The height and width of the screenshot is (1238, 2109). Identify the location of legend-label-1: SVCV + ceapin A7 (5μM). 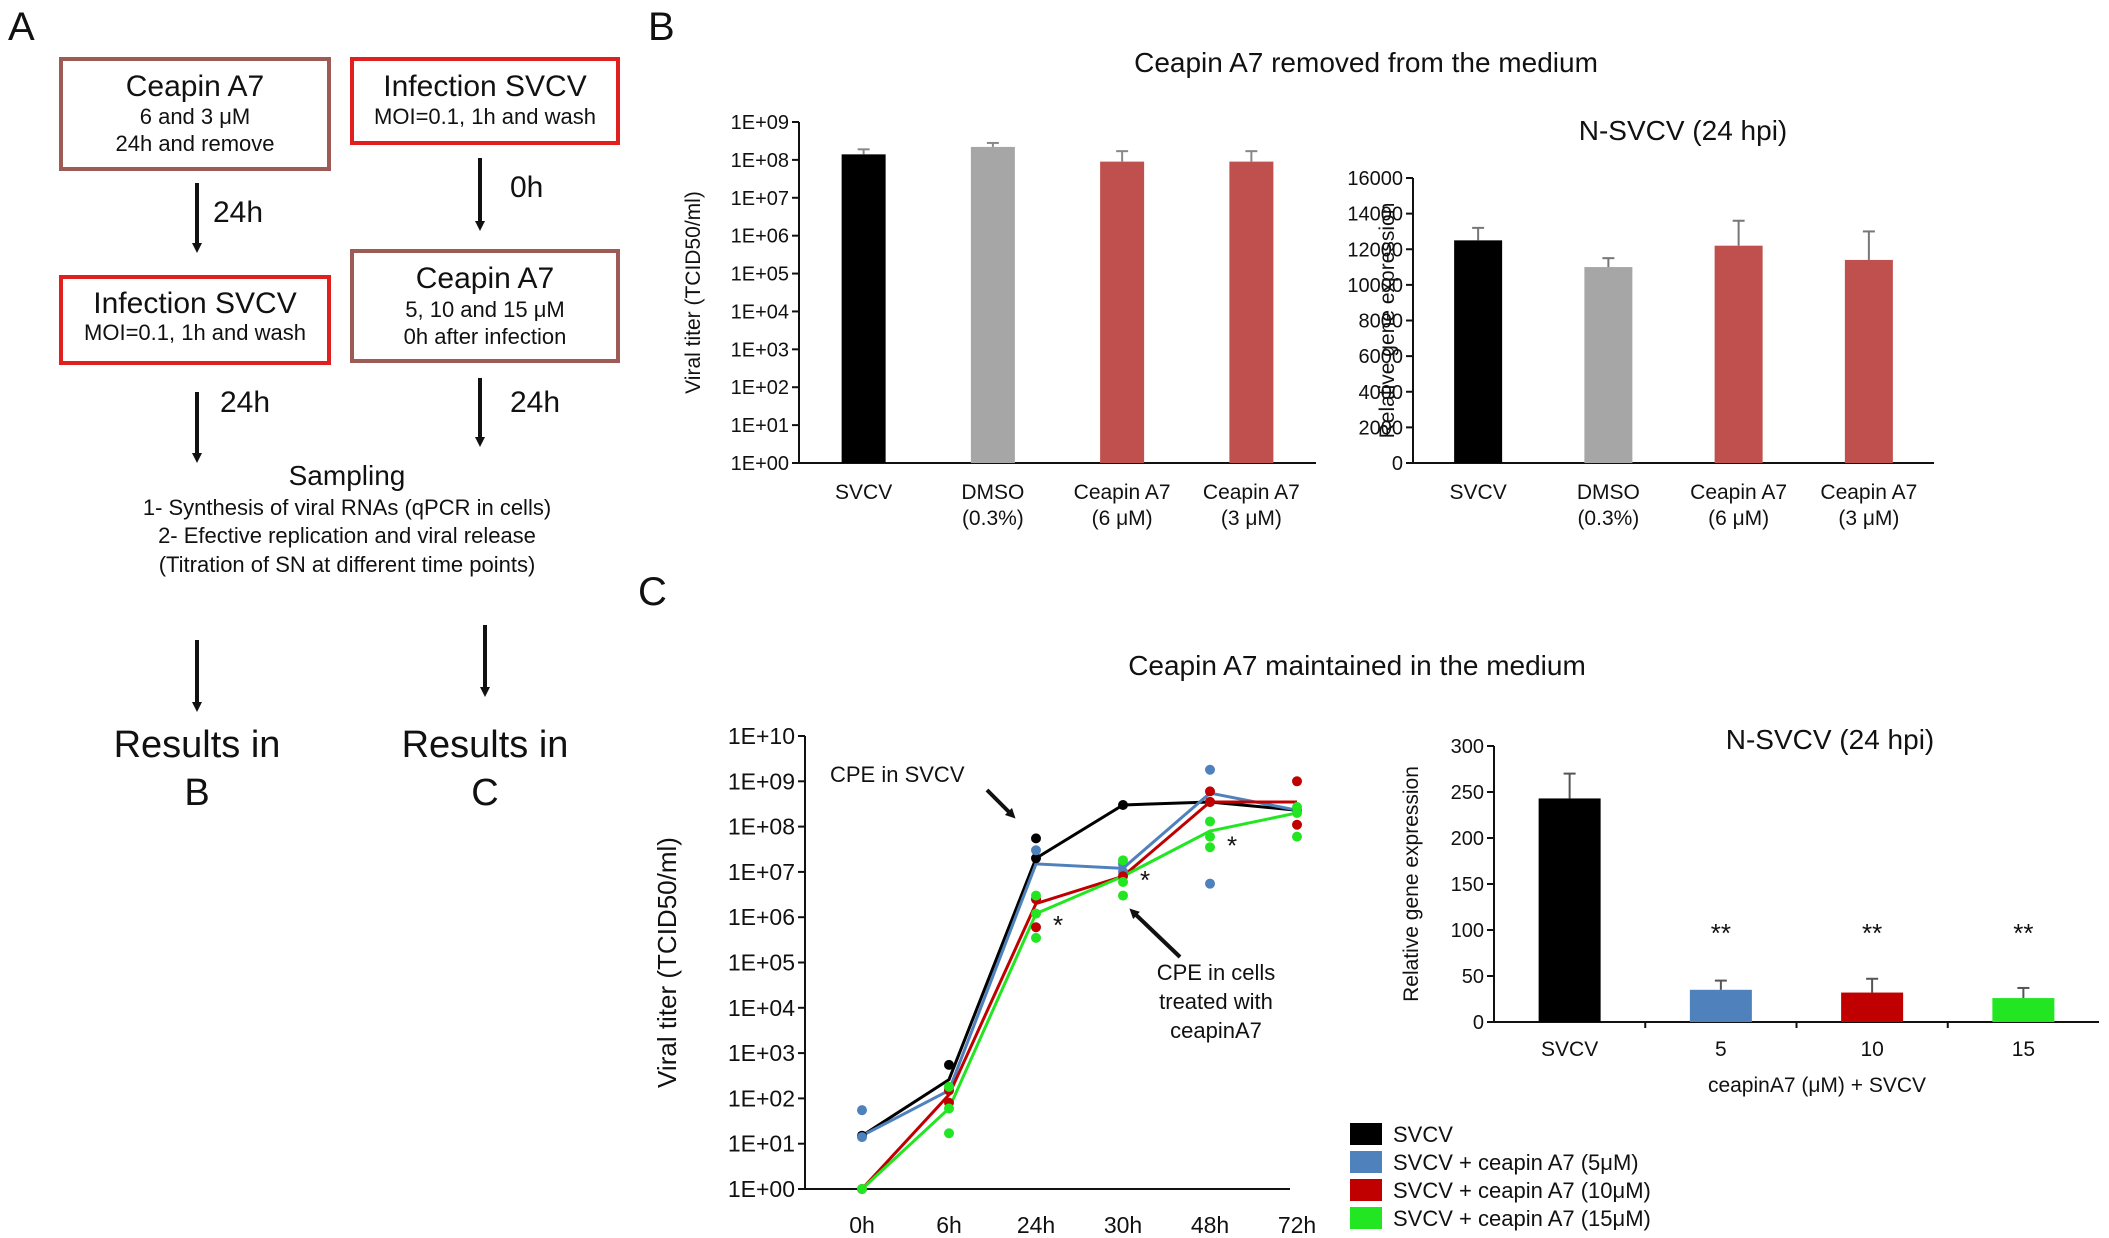
(1516, 1162).